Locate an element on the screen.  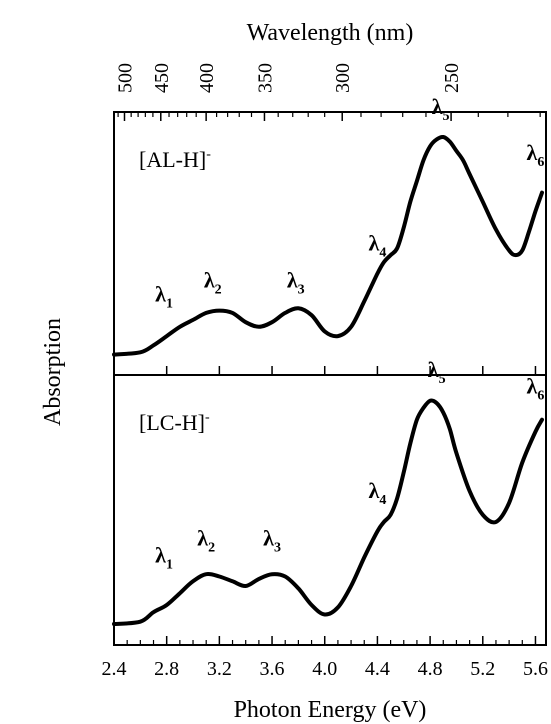
top-axis-title: Wavelength (nm) is located at coordinates (330, 33).